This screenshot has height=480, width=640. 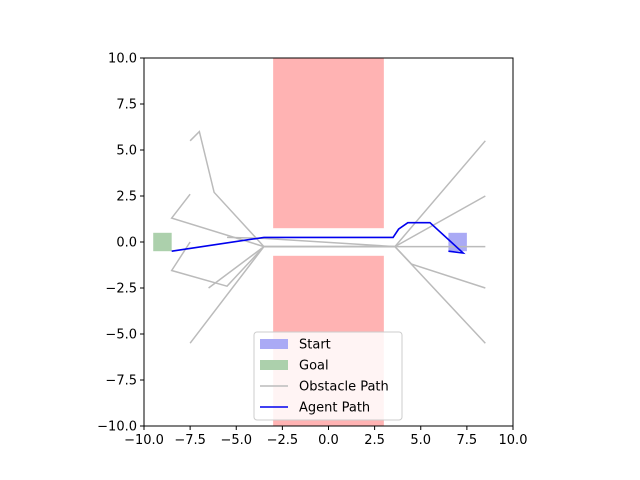 I want to click on y-tick-label: −5.0, so click(x=121, y=335).